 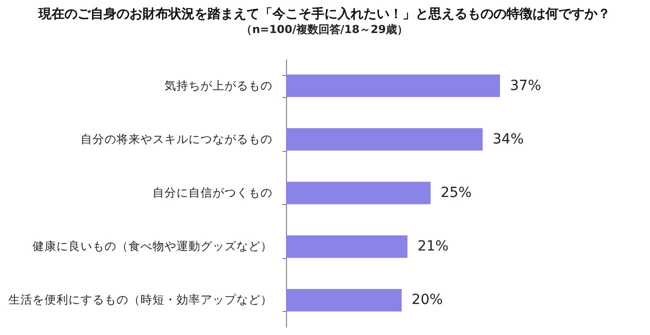 I want to click on y-tick-label: 自分の将来やスキルにつながるもの, so click(x=176, y=139).